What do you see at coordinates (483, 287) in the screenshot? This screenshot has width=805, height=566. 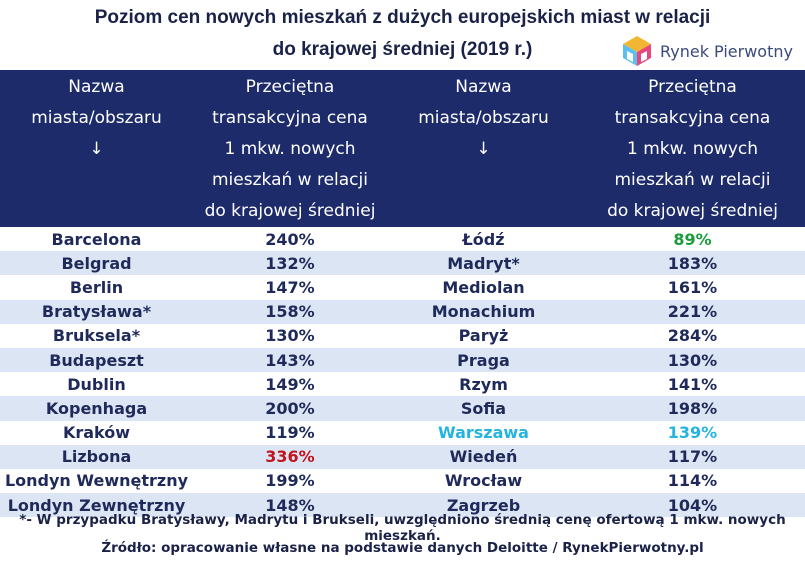 I see `city-cell: Mediolan` at bounding box center [483, 287].